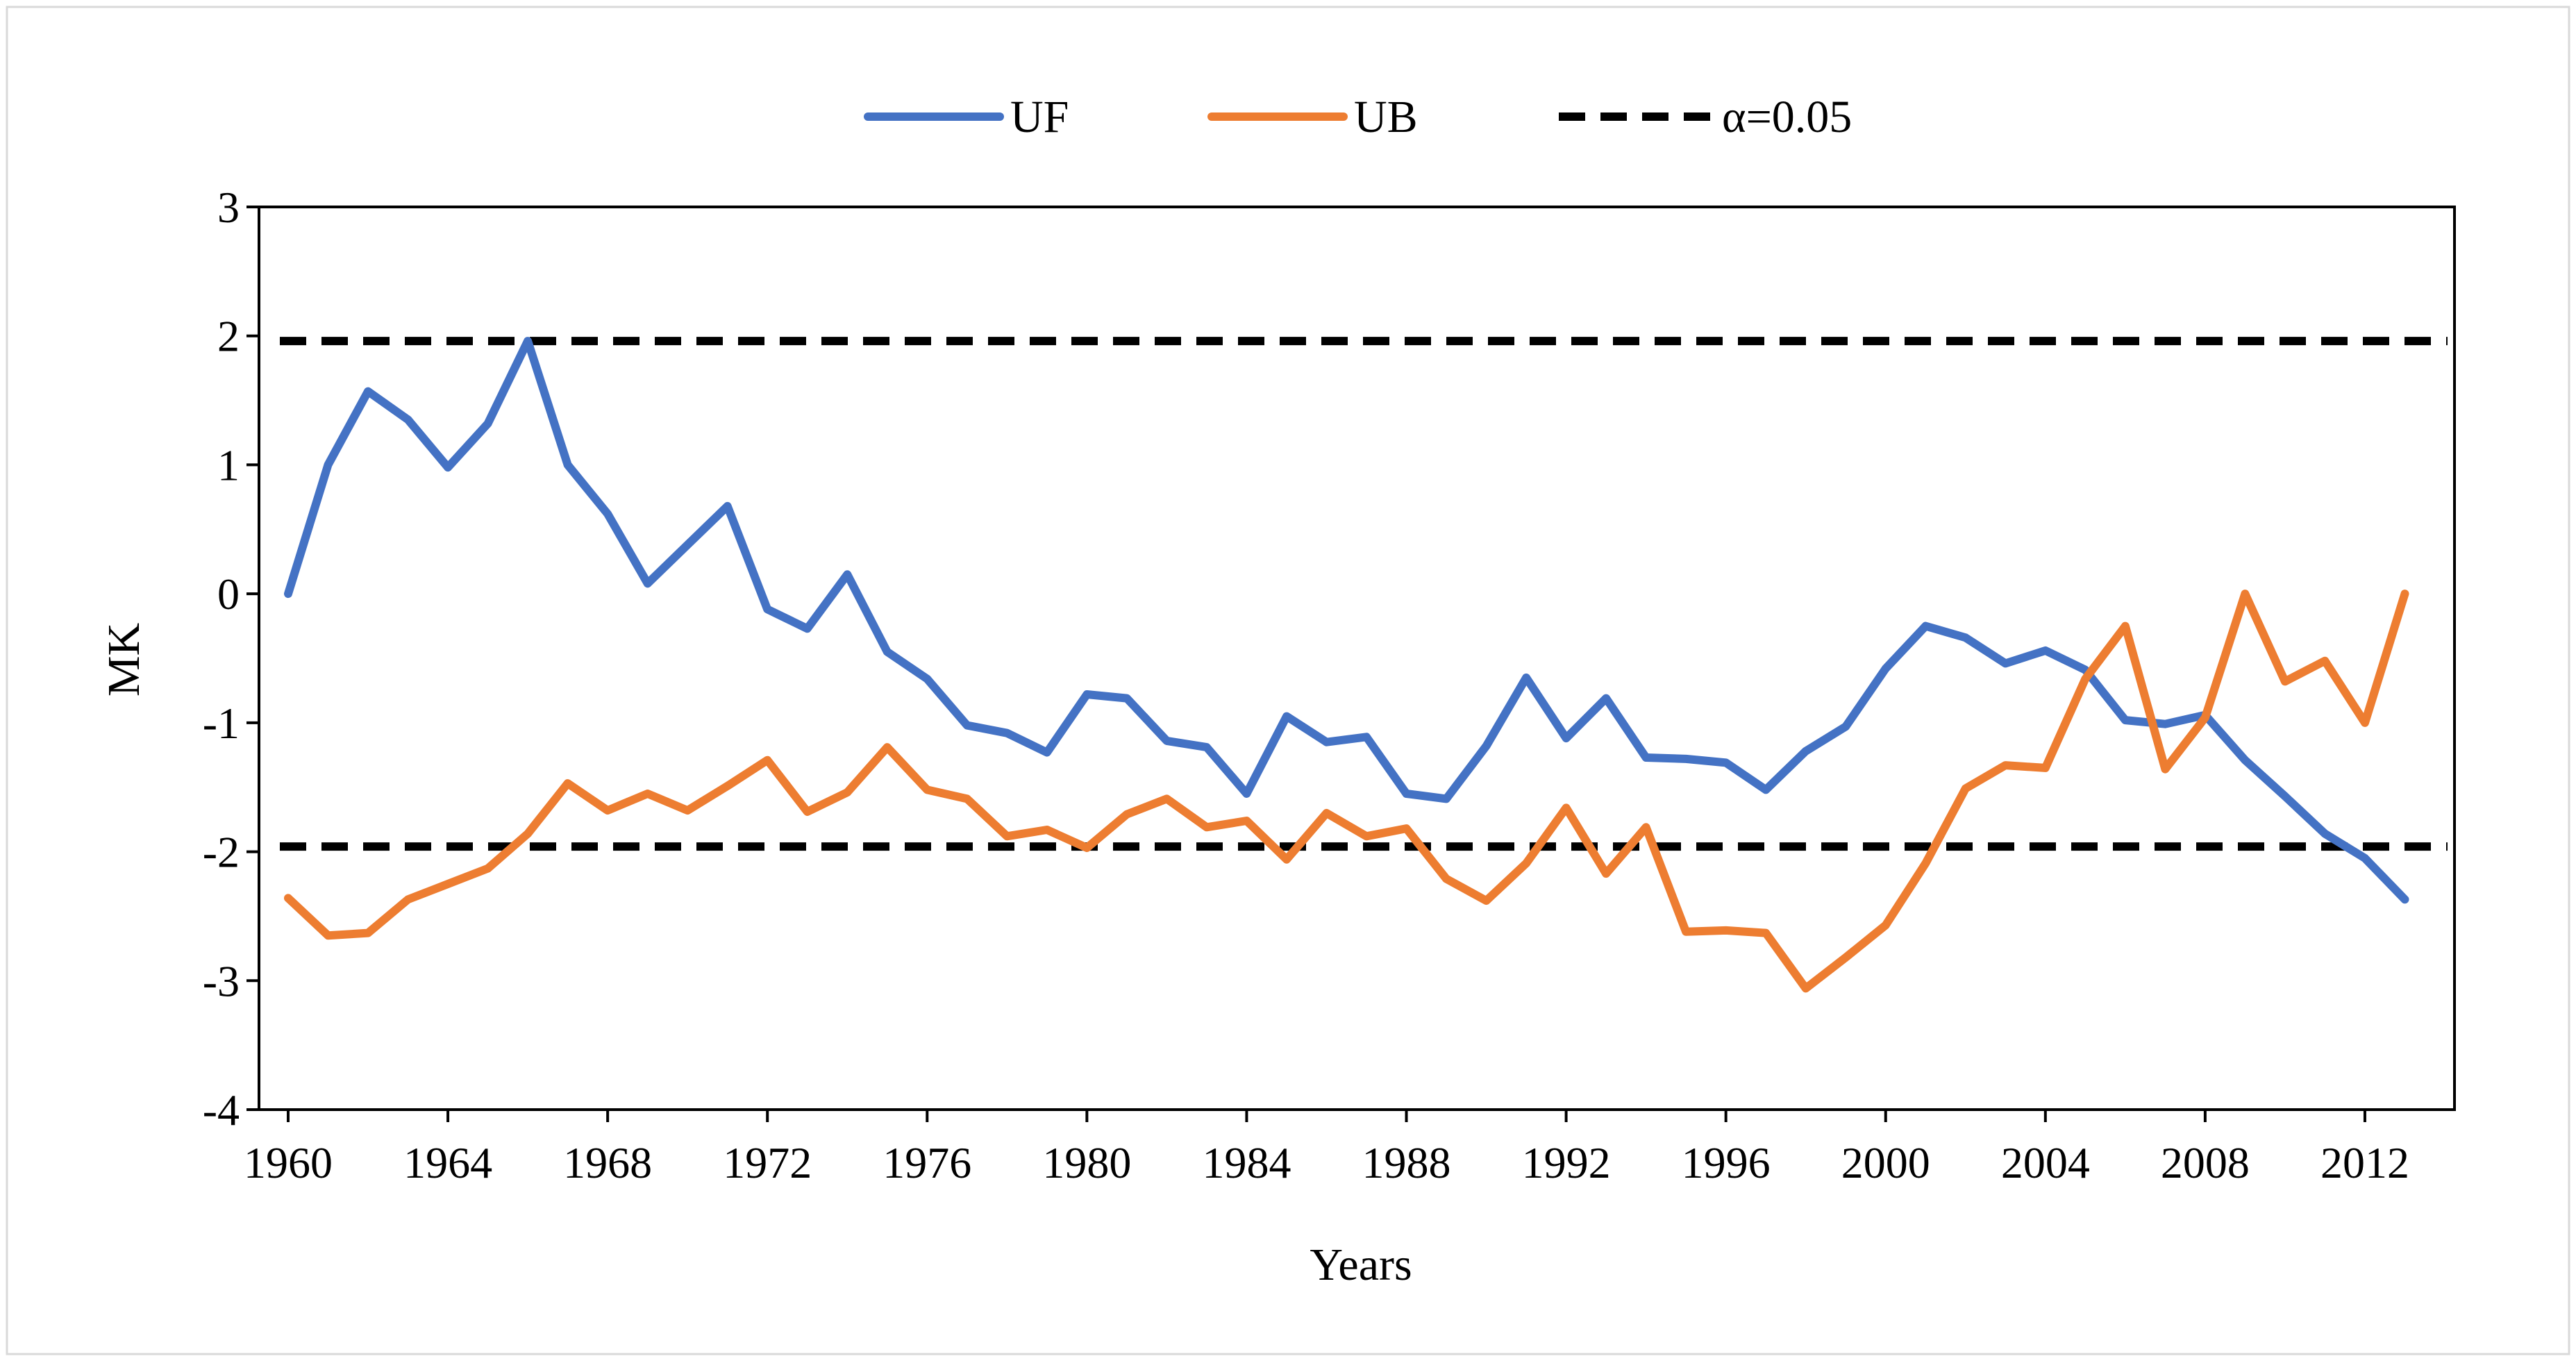 The width and height of the screenshot is (2576, 1361). What do you see at coordinates (228, 594) in the screenshot?
I see `y-tick-label: 0` at bounding box center [228, 594].